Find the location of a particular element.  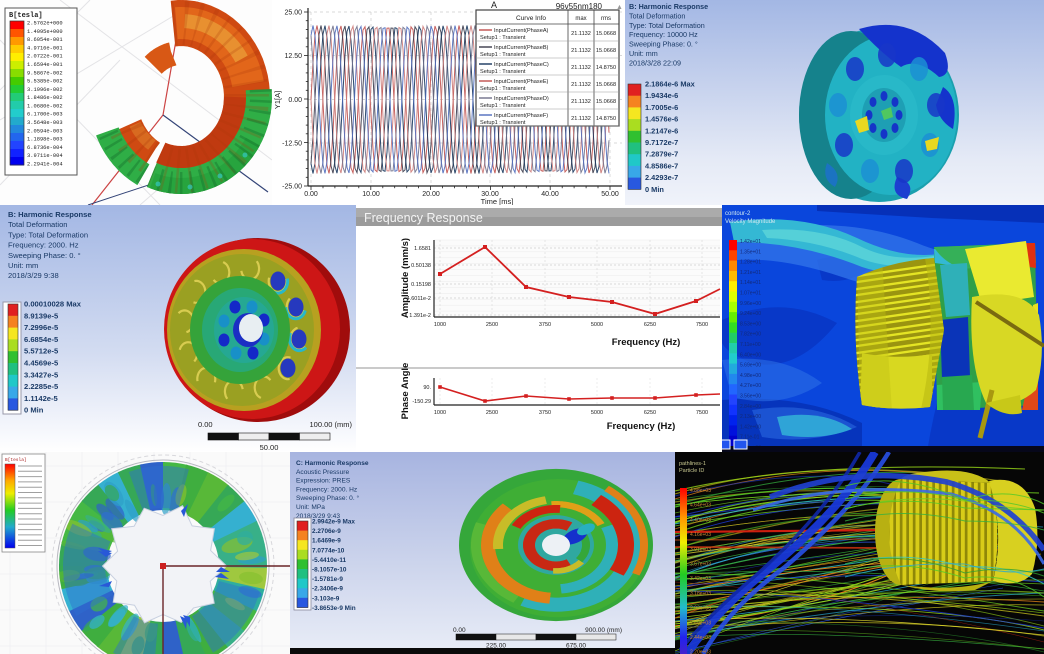

svg-text: Velocity Magnitude is located at coordinates (750, 222).